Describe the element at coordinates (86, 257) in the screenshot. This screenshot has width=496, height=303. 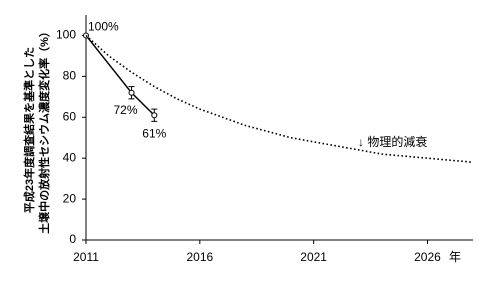
I see `x-tick-label: 2011` at that location.